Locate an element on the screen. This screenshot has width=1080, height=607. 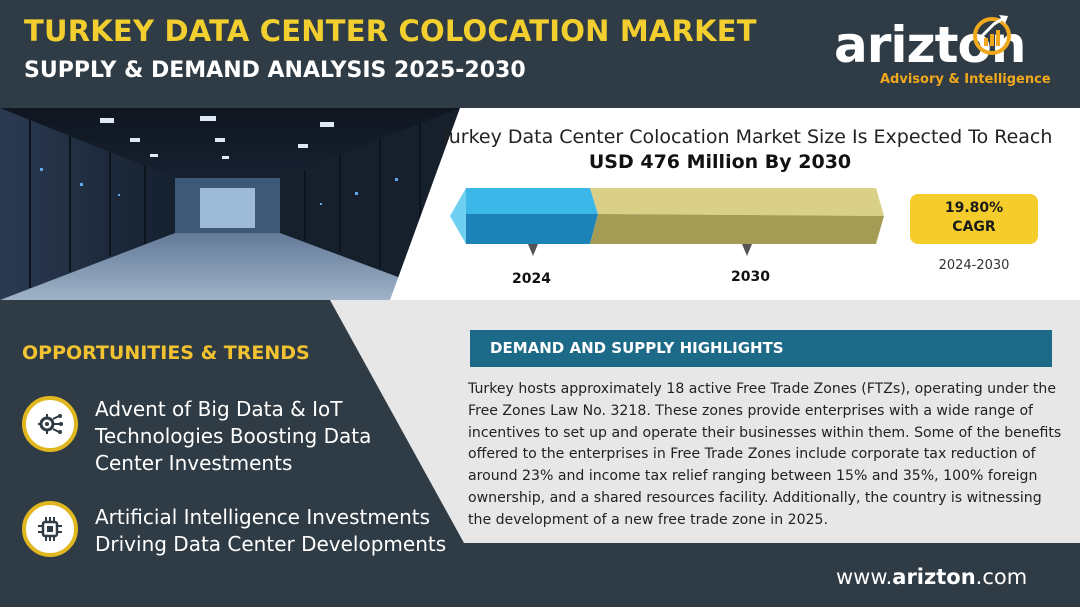
arizton-logo: arizton Advisory & Intelligence is located at coordinates (945, 55).